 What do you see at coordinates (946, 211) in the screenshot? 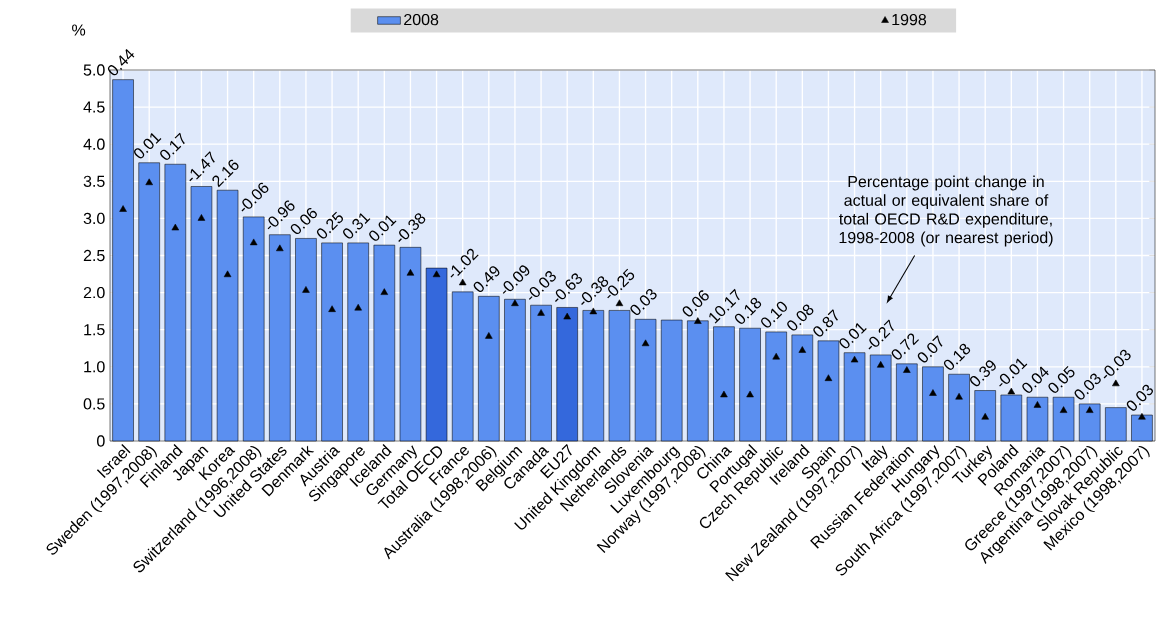
I see `annotation: Percentage point change in actual or equivalent share of total OECD R&D expenditure, 1998-2008 (or nearest period)` at bounding box center [946, 211].